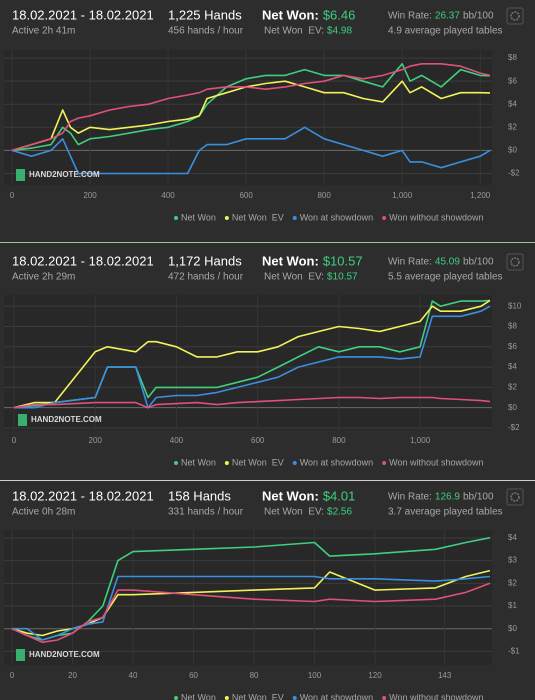 The height and width of the screenshot is (700, 535). Describe the element at coordinates (205, 14) in the screenshot. I see `hands-count: 1,225 Hands` at that location.